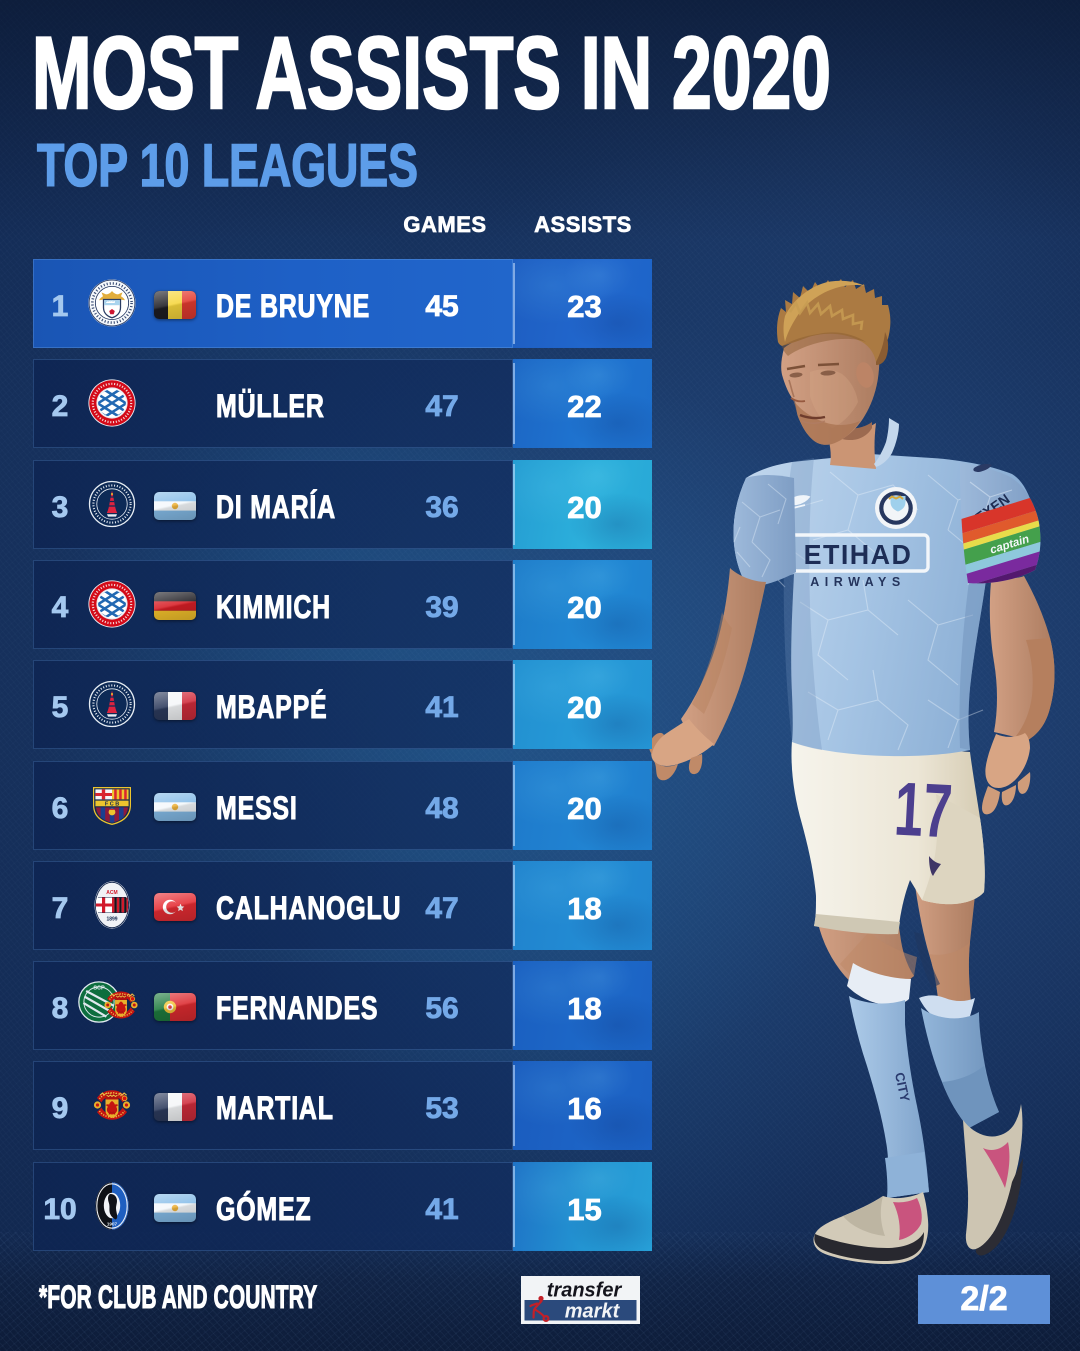  Describe the element at coordinates (857, 582) in the screenshot. I see `svg-text: AIRWAYS` at that location.